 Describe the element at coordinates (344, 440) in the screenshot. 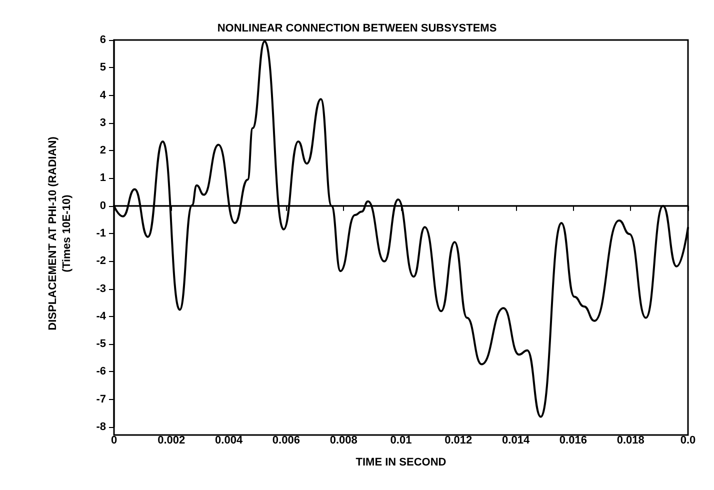

I see `x-tick-label: 0.008` at that location.